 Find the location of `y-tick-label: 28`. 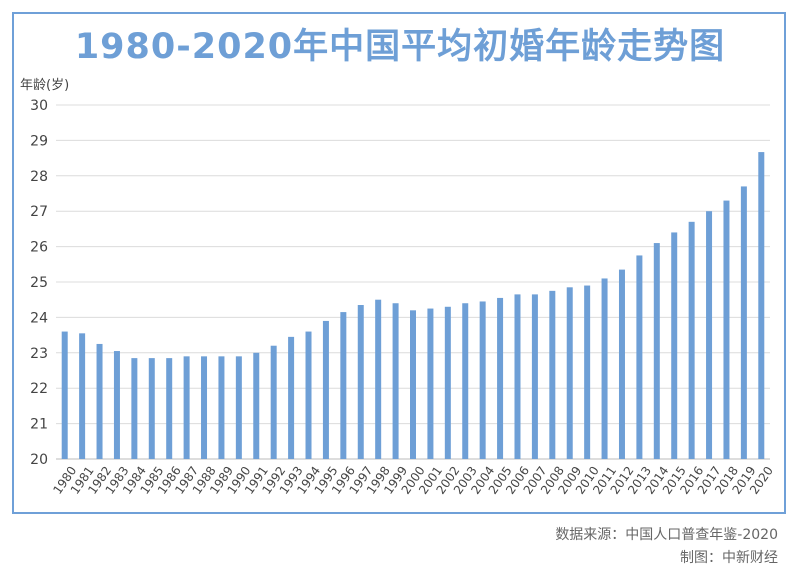

y-tick-label: 28 is located at coordinates (39, 177).